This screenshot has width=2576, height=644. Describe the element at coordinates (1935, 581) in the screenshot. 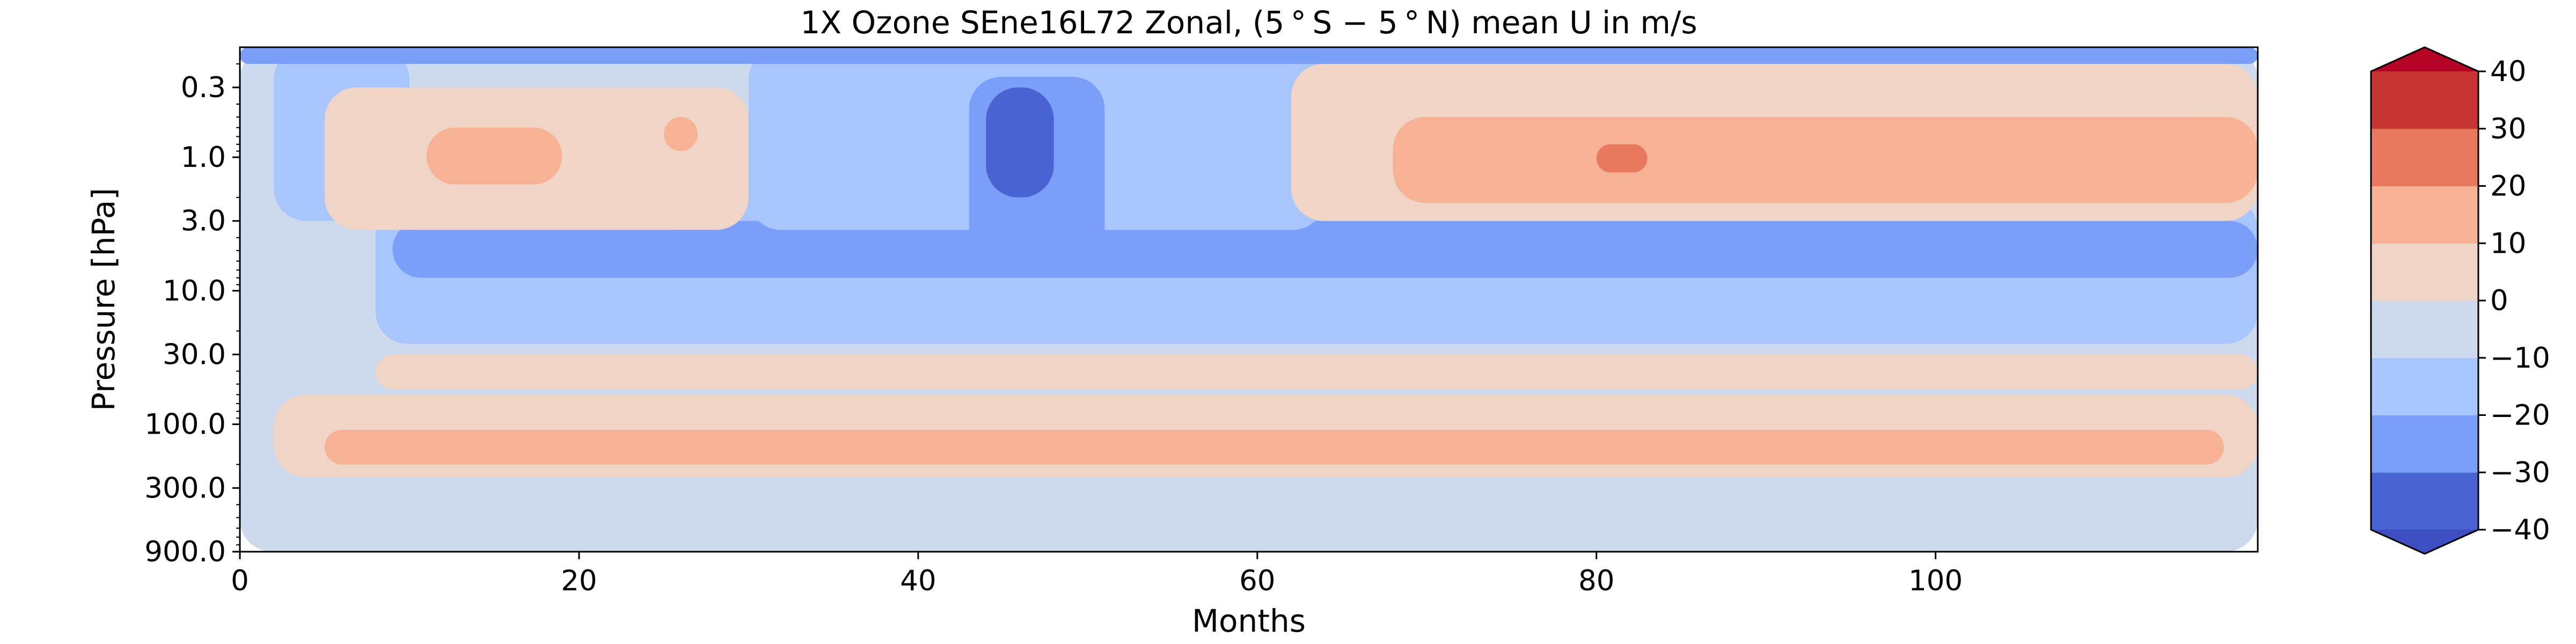

I see `x-tick-label: 100` at that location.